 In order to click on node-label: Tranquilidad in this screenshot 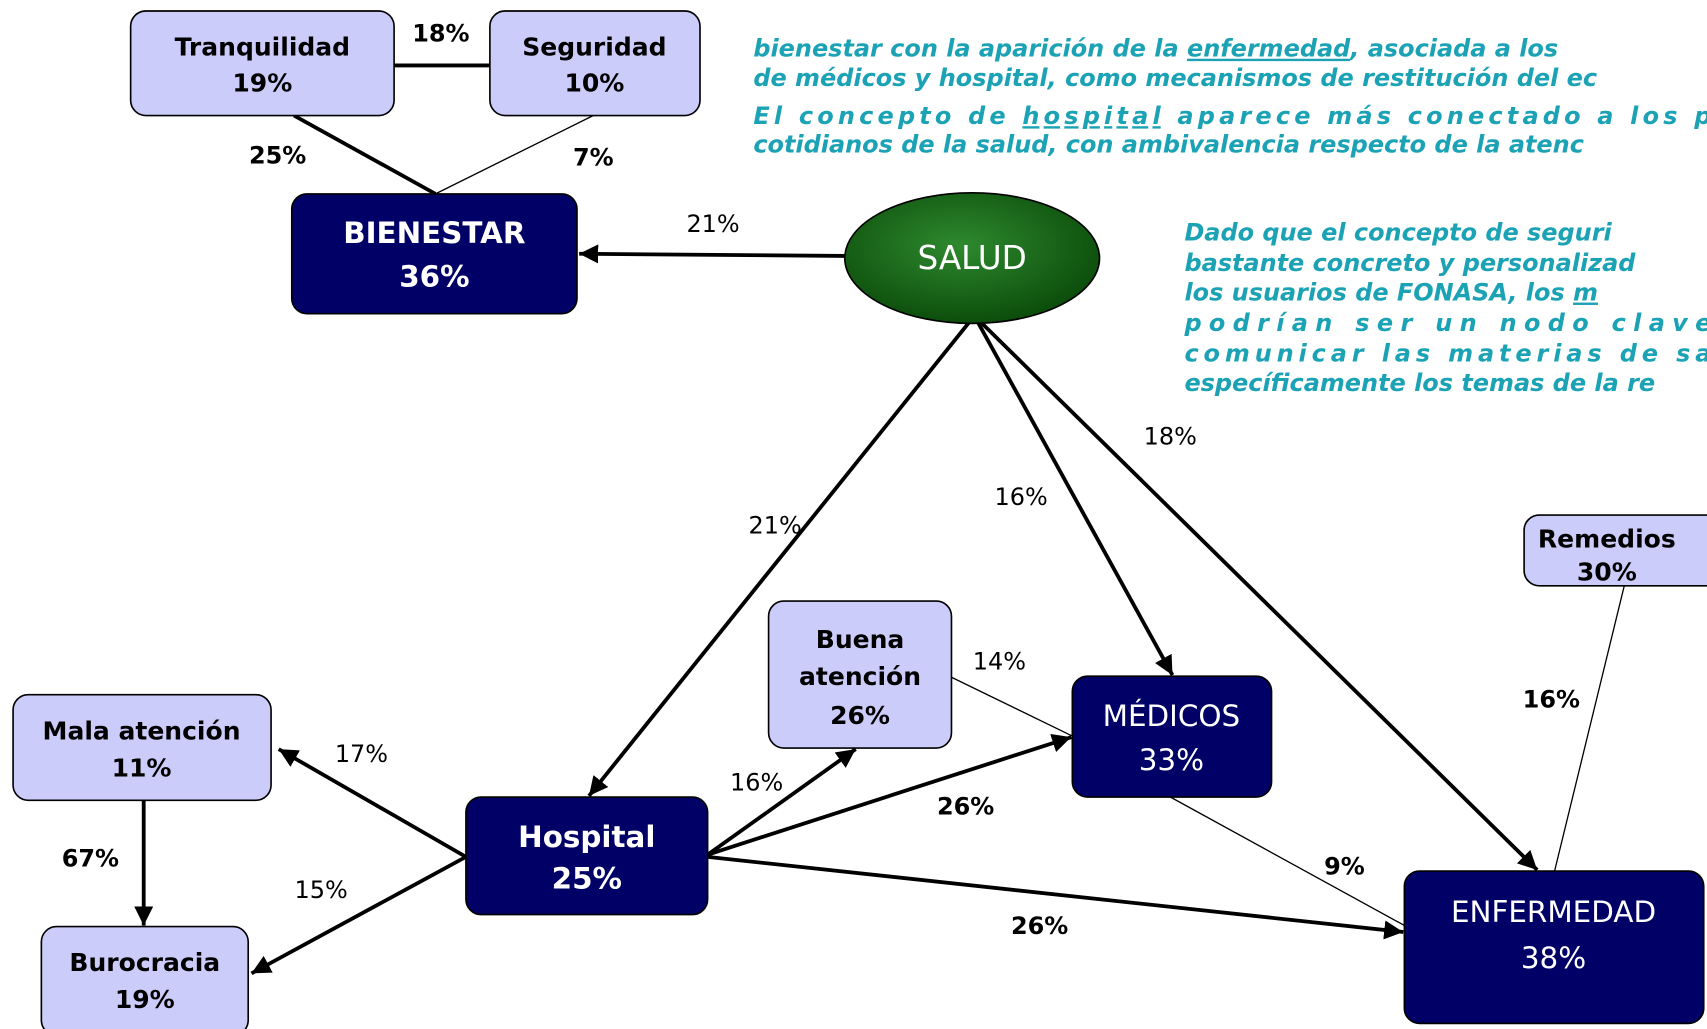, I will do `click(262, 47)`.